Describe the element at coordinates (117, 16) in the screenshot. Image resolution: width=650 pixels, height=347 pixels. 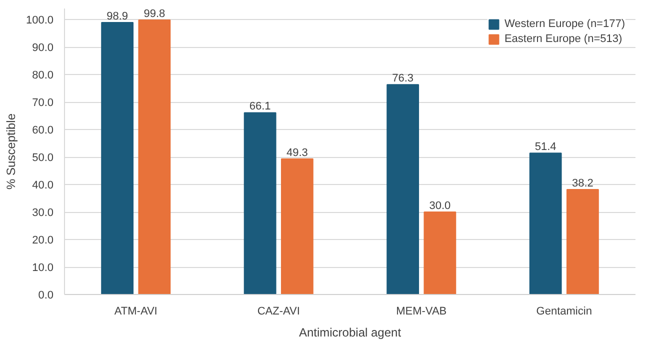
I see `data-label: 98.9` at that location.